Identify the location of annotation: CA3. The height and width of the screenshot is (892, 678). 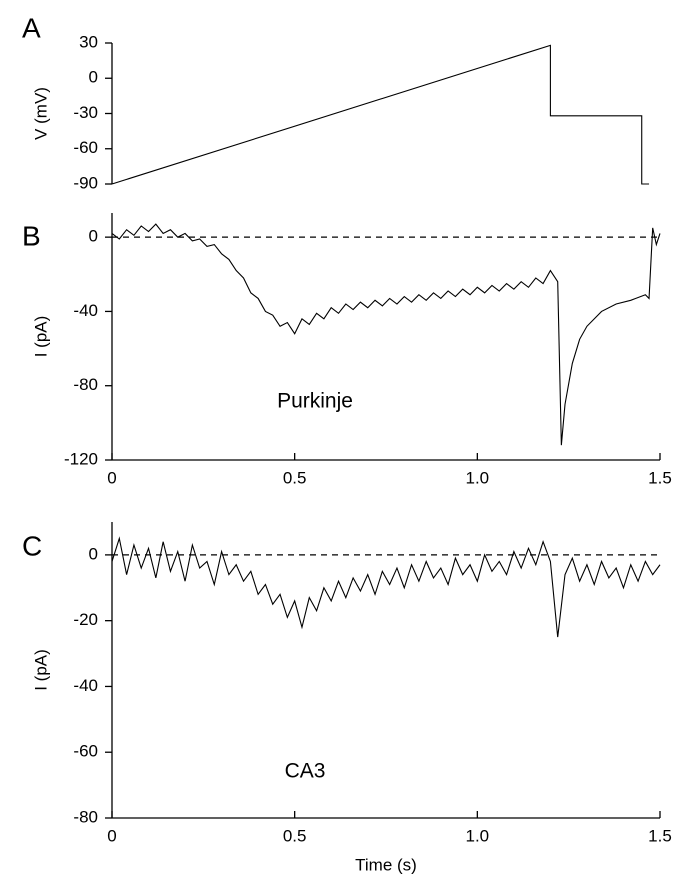
(305, 771).